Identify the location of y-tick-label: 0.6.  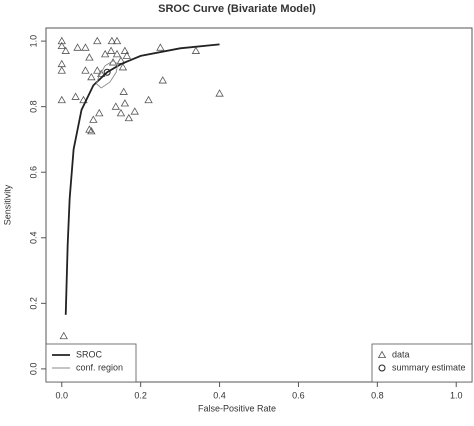
(33, 172).